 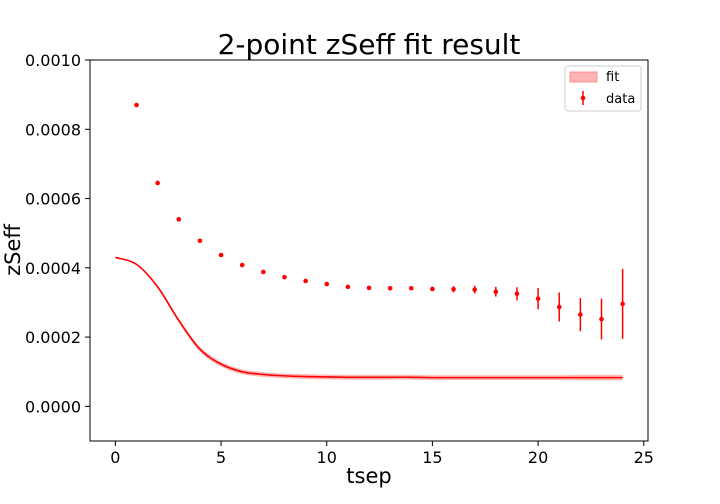 I want to click on x-tick-label: 5, so click(x=221, y=457).